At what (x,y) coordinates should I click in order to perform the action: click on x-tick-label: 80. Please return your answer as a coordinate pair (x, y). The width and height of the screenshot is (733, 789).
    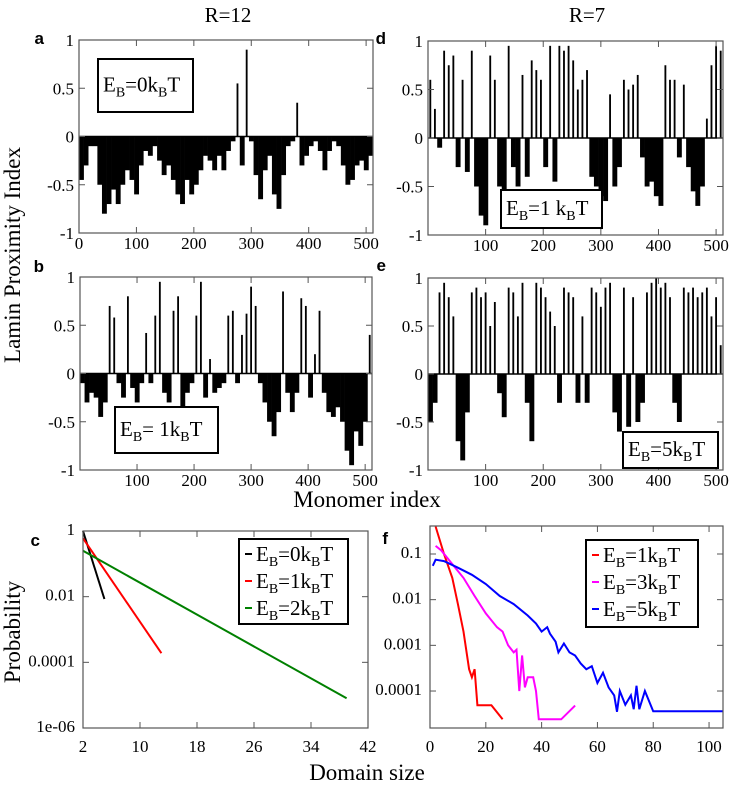
    Looking at the image, I should click on (653, 746).